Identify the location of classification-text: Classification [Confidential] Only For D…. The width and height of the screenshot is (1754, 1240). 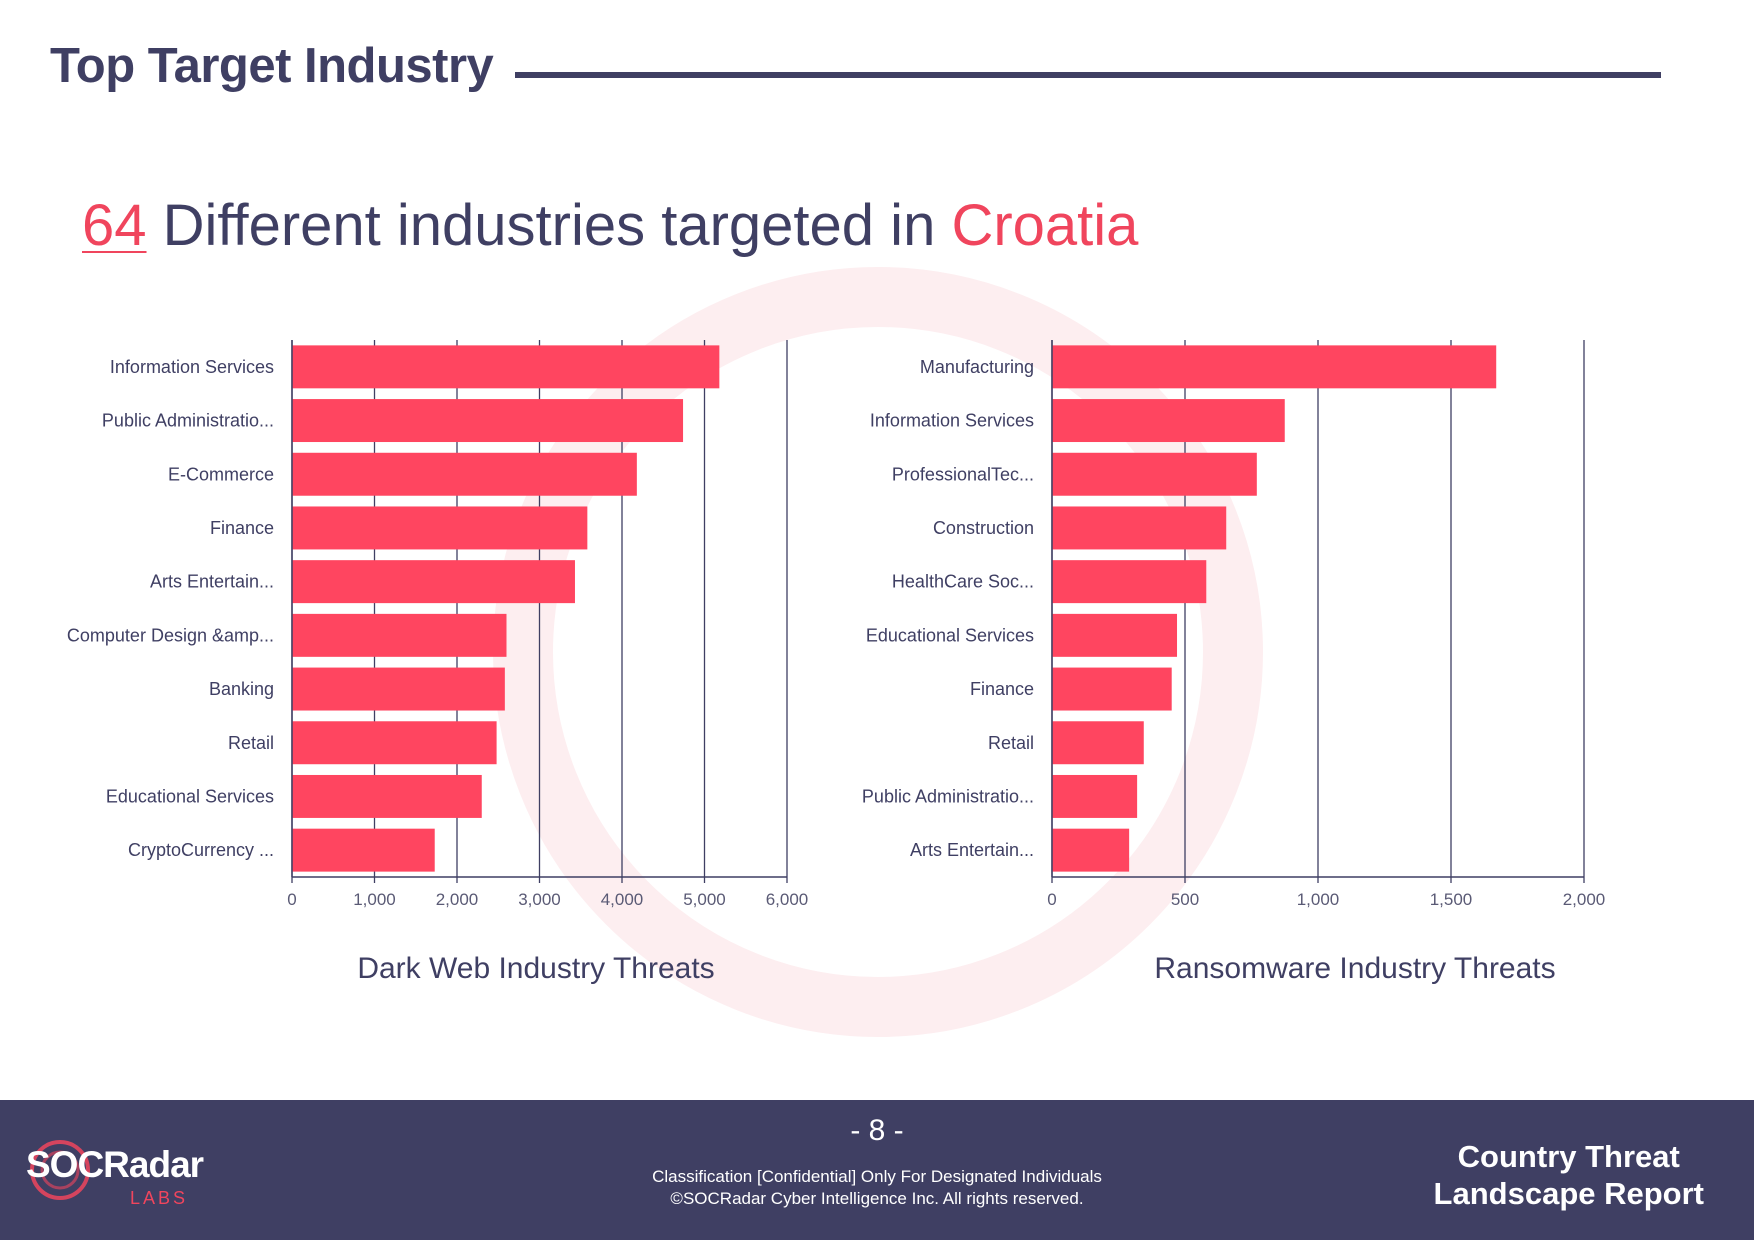
(877, 1176).